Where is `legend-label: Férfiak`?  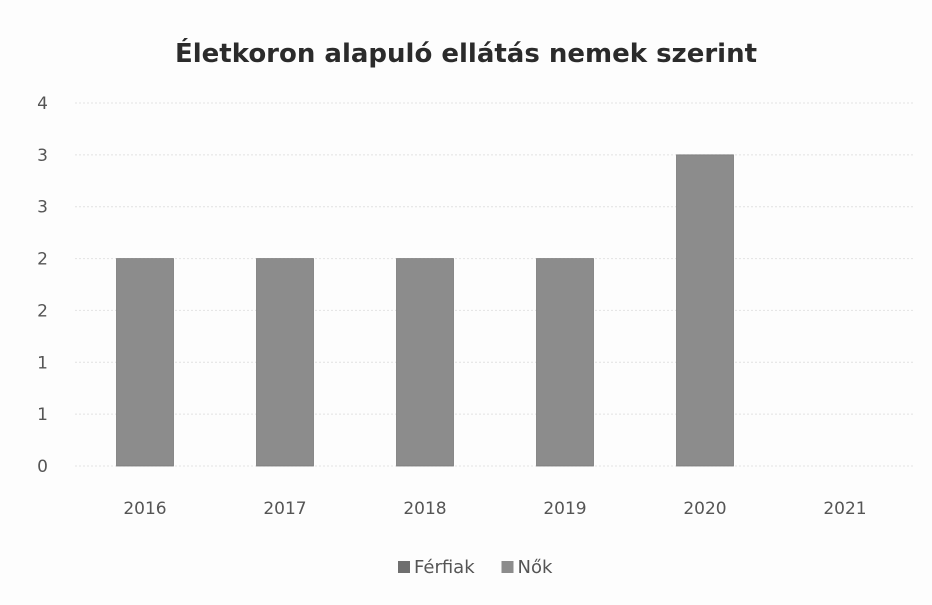 legend-label: Férfiak is located at coordinates (444, 567).